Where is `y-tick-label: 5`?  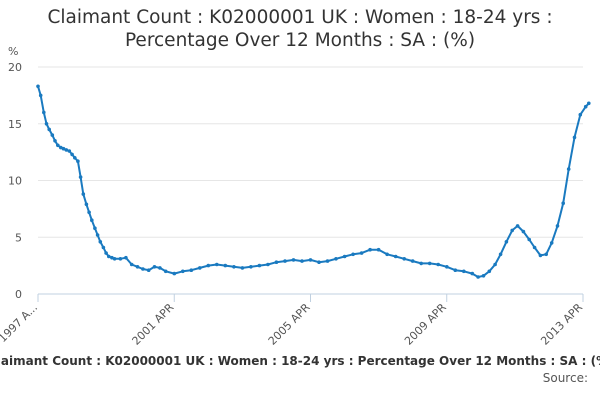
y-tick-label: 5 is located at coordinates (18, 237).